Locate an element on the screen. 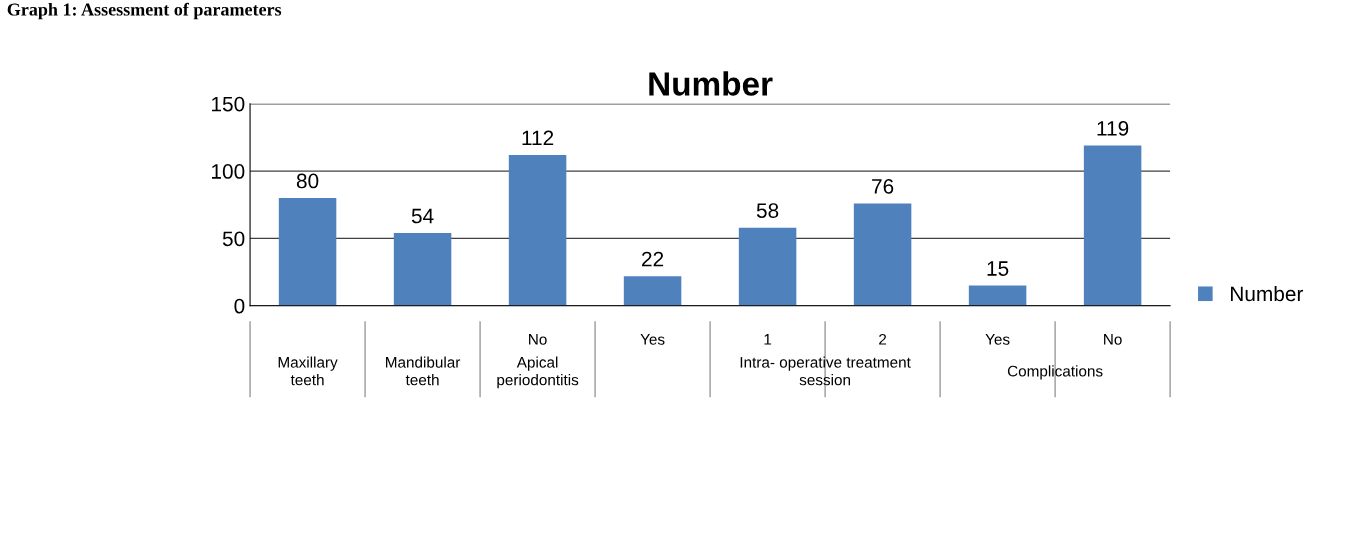  text: Complications is located at coordinates (1055, 372).